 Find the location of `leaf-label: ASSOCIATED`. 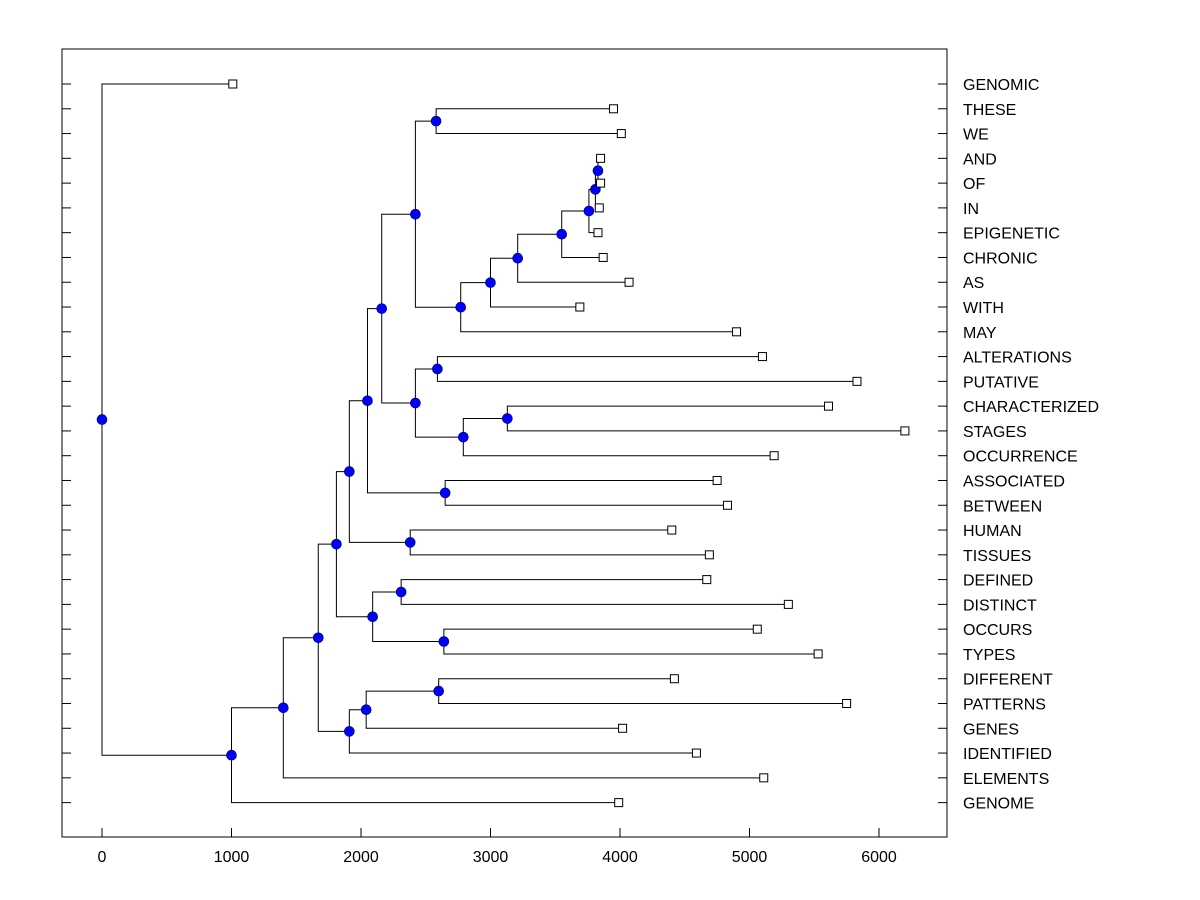

leaf-label: ASSOCIATED is located at coordinates (1014, 481).